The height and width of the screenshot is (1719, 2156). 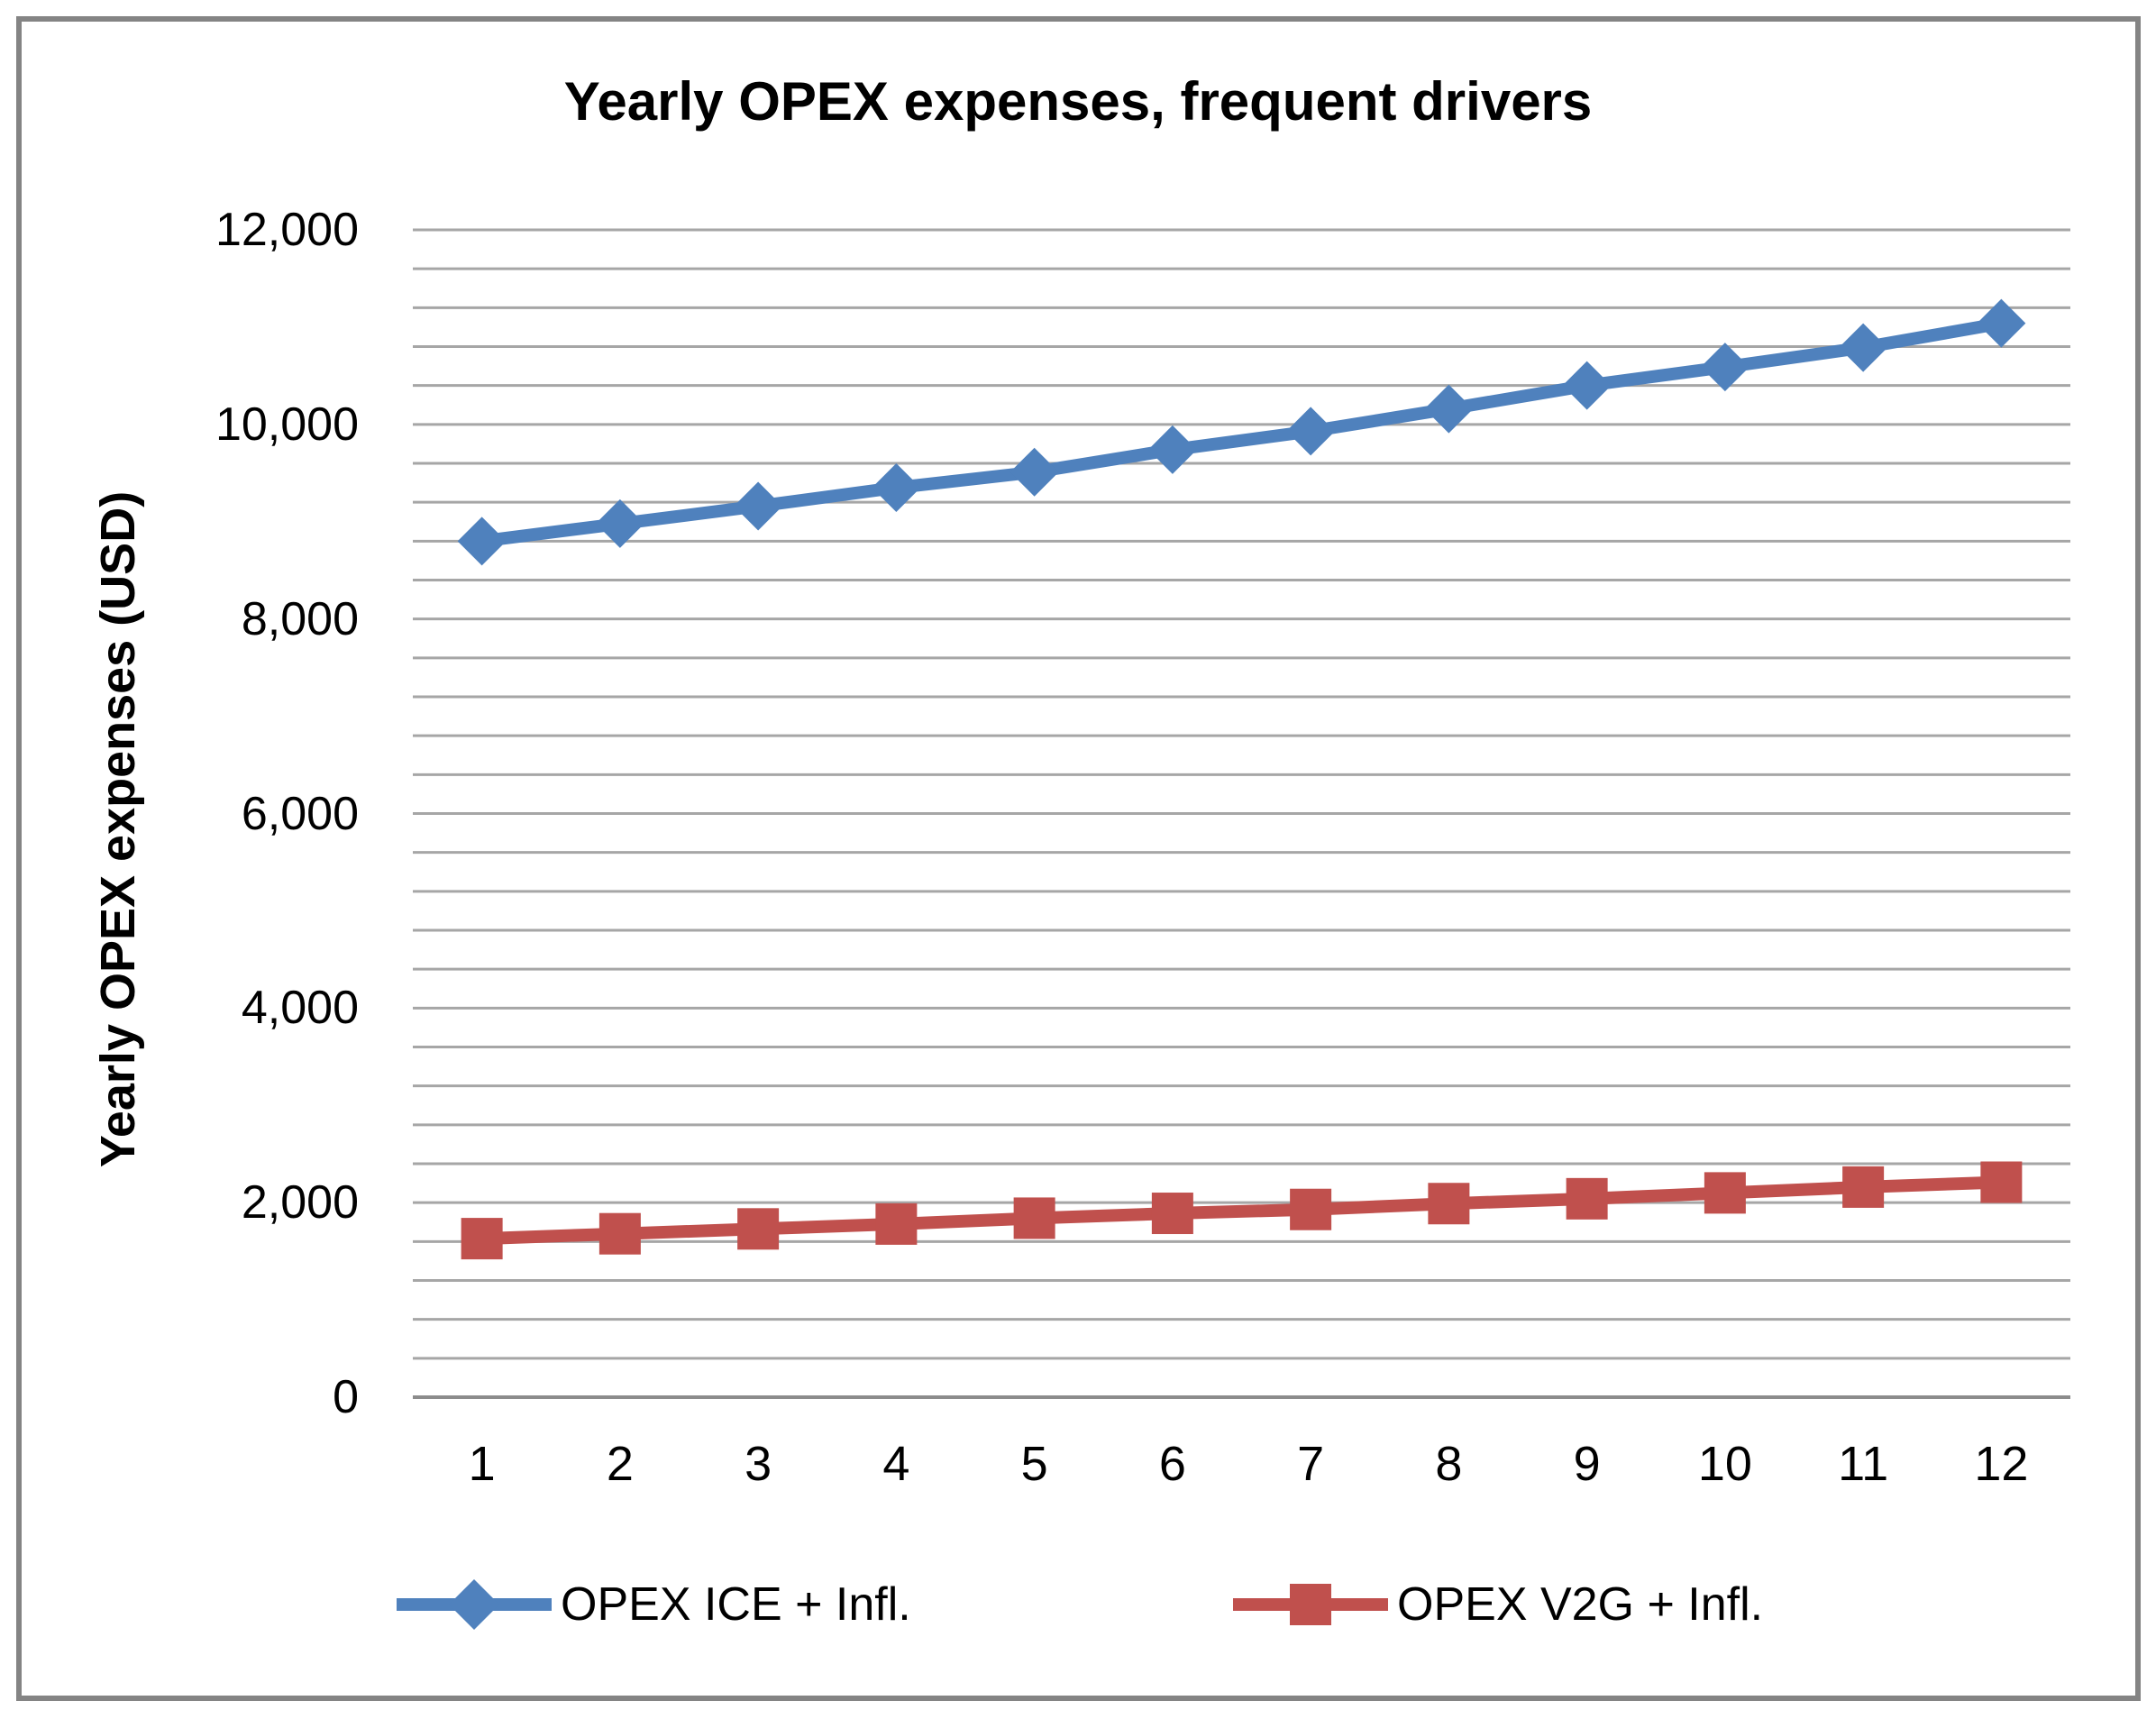 What do you see at coordinates (482, 1464) in the screenshot?
I see `x-tick-label: 1` at bounding box center [482, 1464].